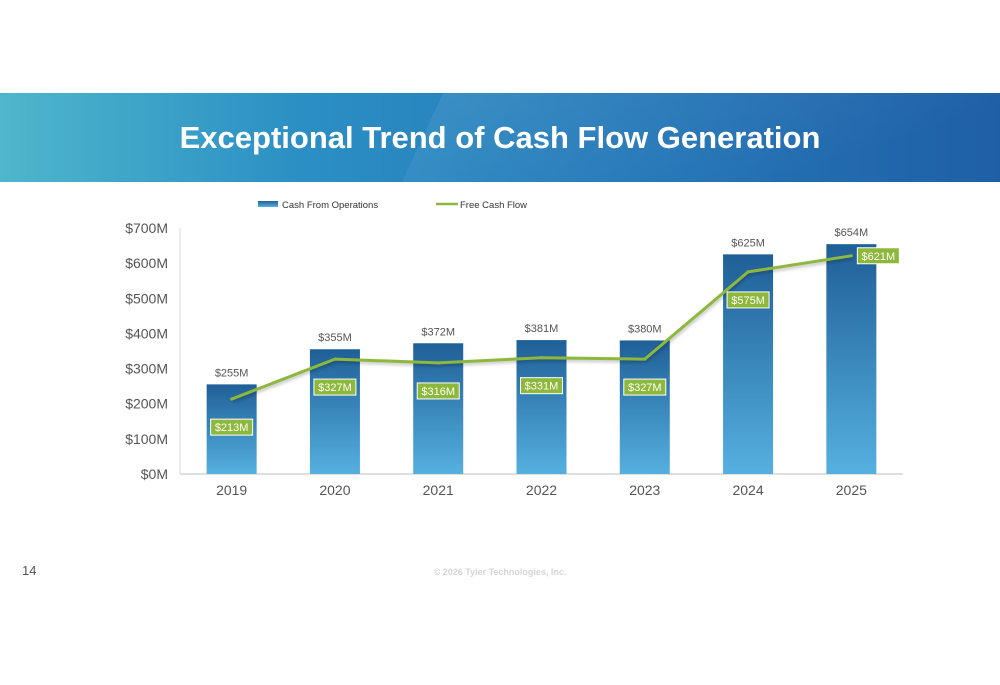 The height and width of the screenshot is (685, 1000). I want to click on x-tick-label: 2022, so click(541, 490).